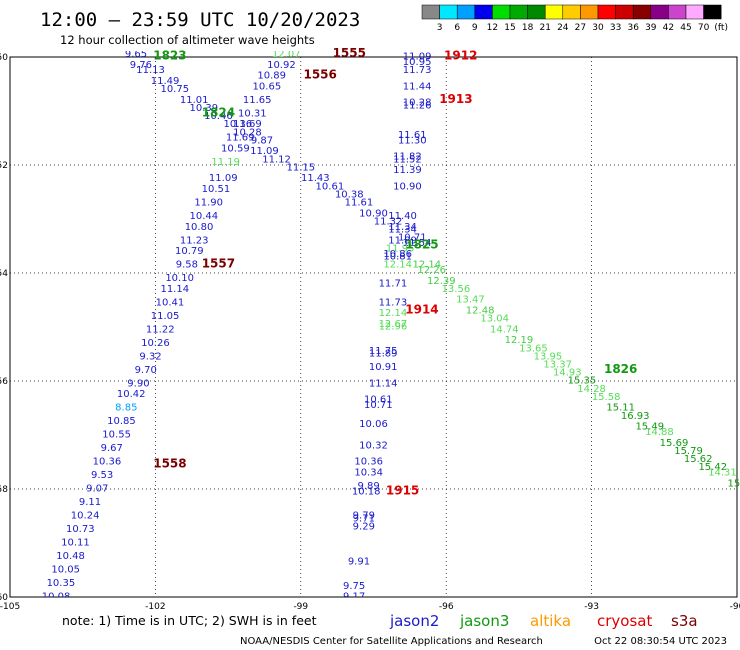 The width and height of the screenshot is (740, 650). Describe the element at coordinates (126, 408) in the screenshot. I see `wave-height-point: 8.85` at that location.